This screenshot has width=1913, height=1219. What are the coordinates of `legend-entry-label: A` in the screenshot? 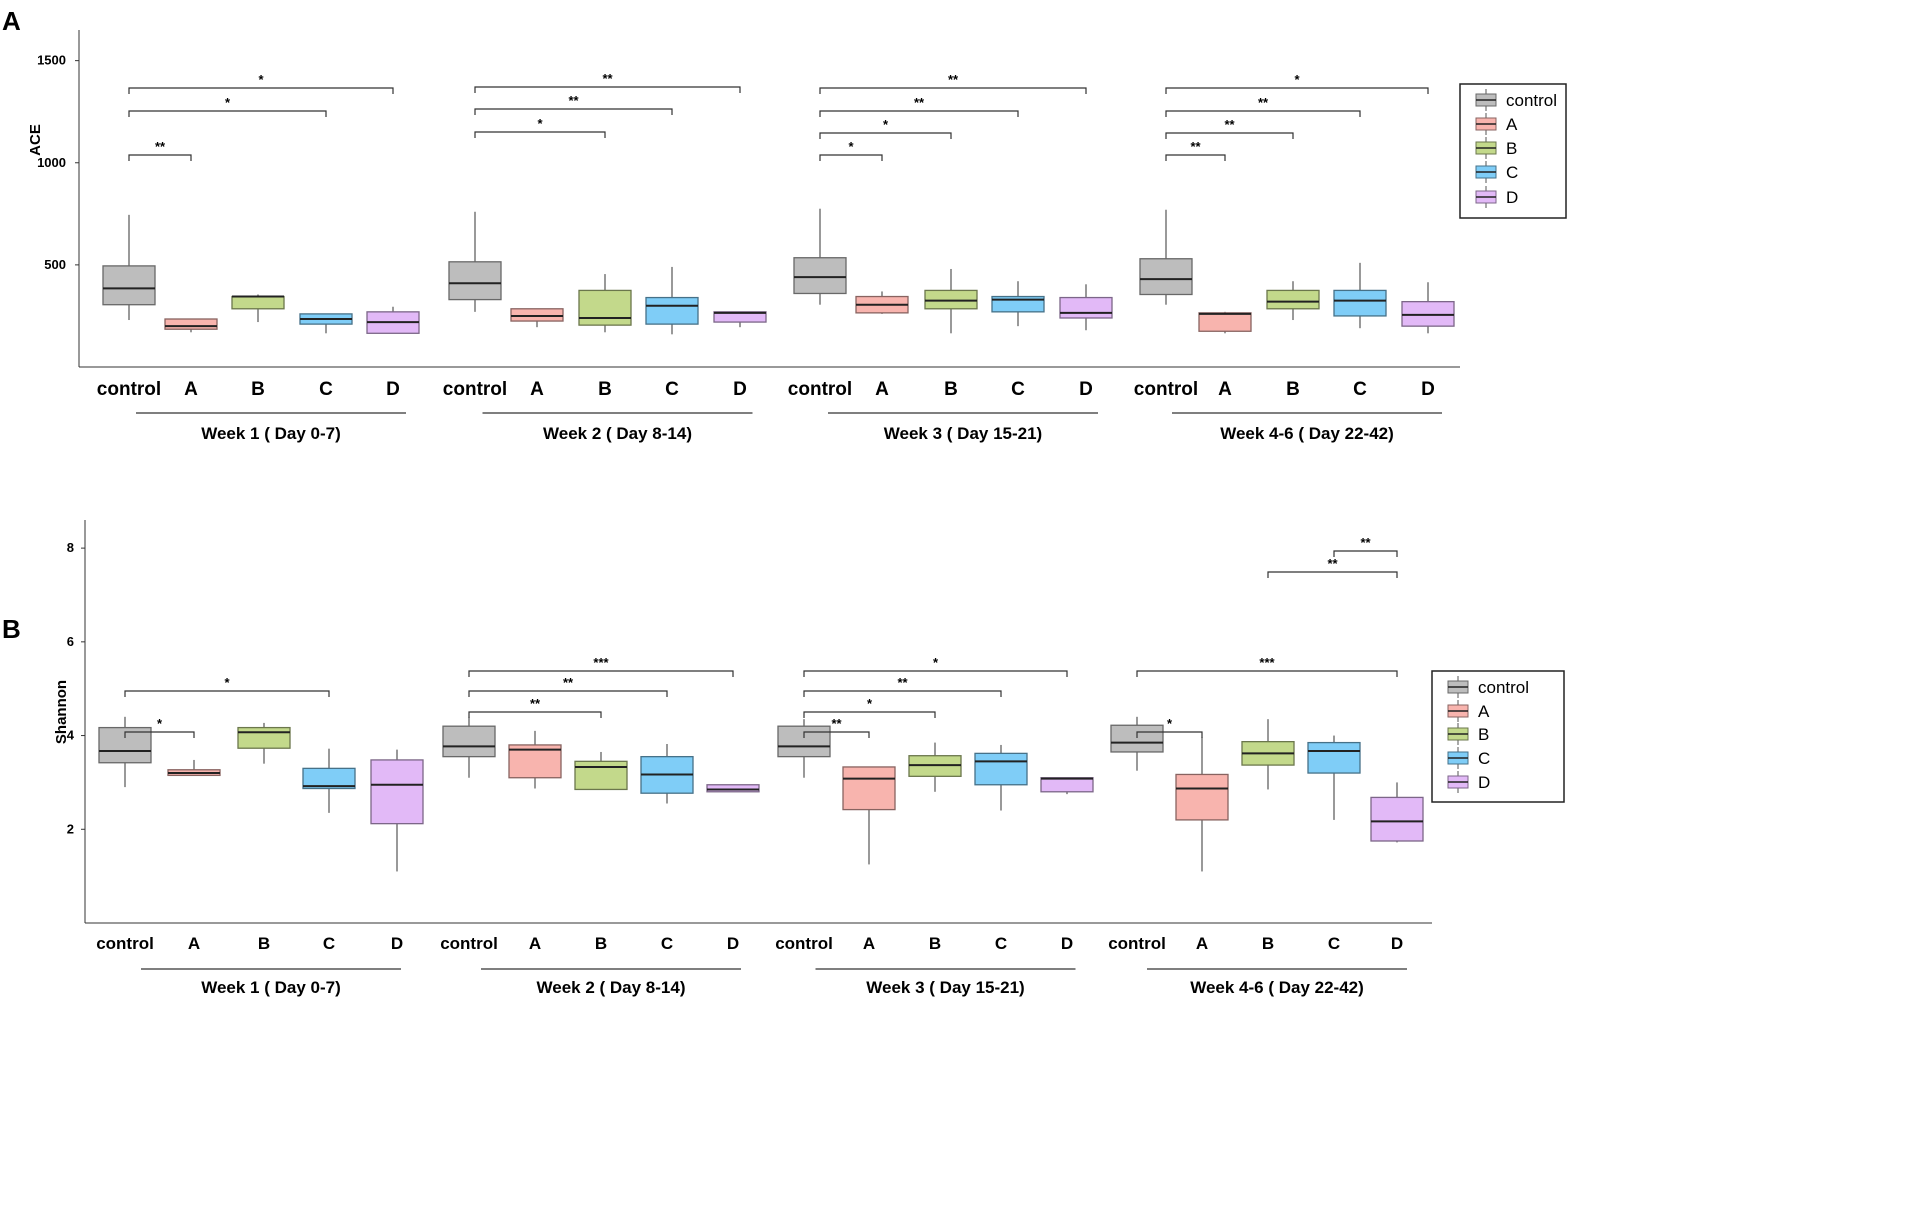 It's located at (1484, 711).